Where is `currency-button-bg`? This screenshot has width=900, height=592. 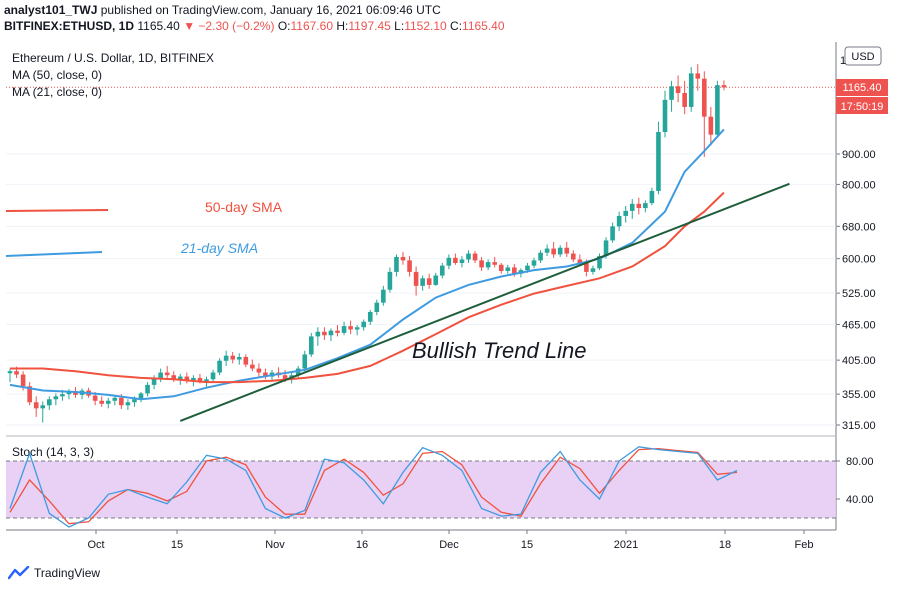 currency-button-bg is located at coordinates (863, 56).